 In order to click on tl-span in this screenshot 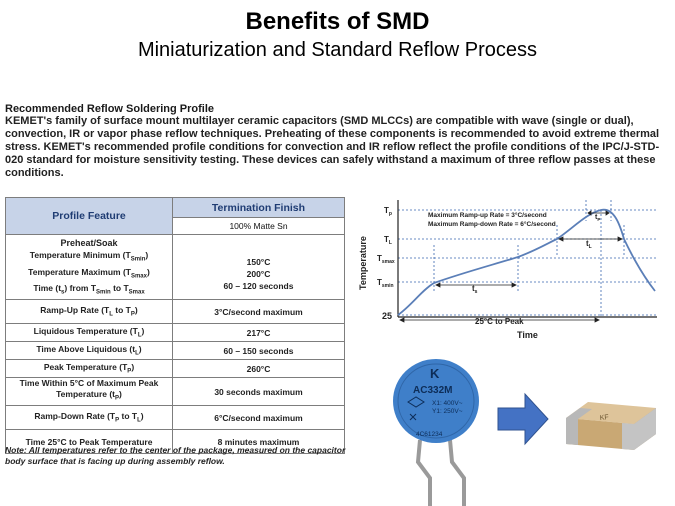, I will do `click(590, 239)`.